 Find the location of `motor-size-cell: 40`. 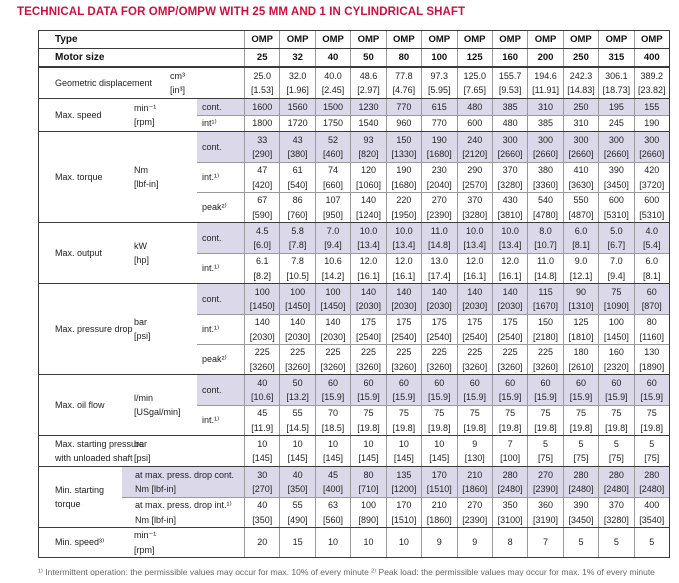

motor-size-cell: 40 is located at coordinates (332, 57).